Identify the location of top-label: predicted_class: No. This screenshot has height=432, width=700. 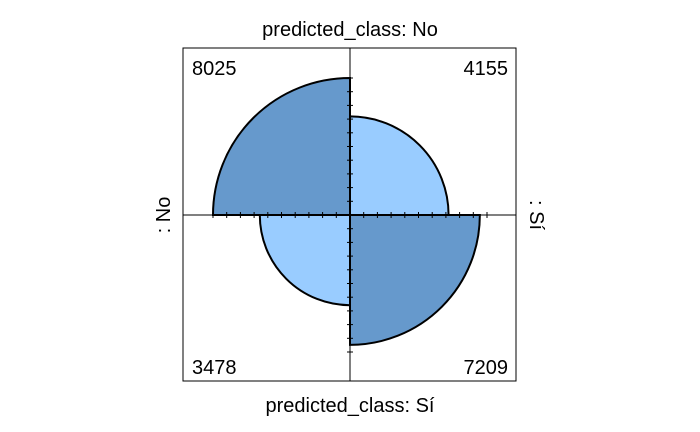
(350, 30).